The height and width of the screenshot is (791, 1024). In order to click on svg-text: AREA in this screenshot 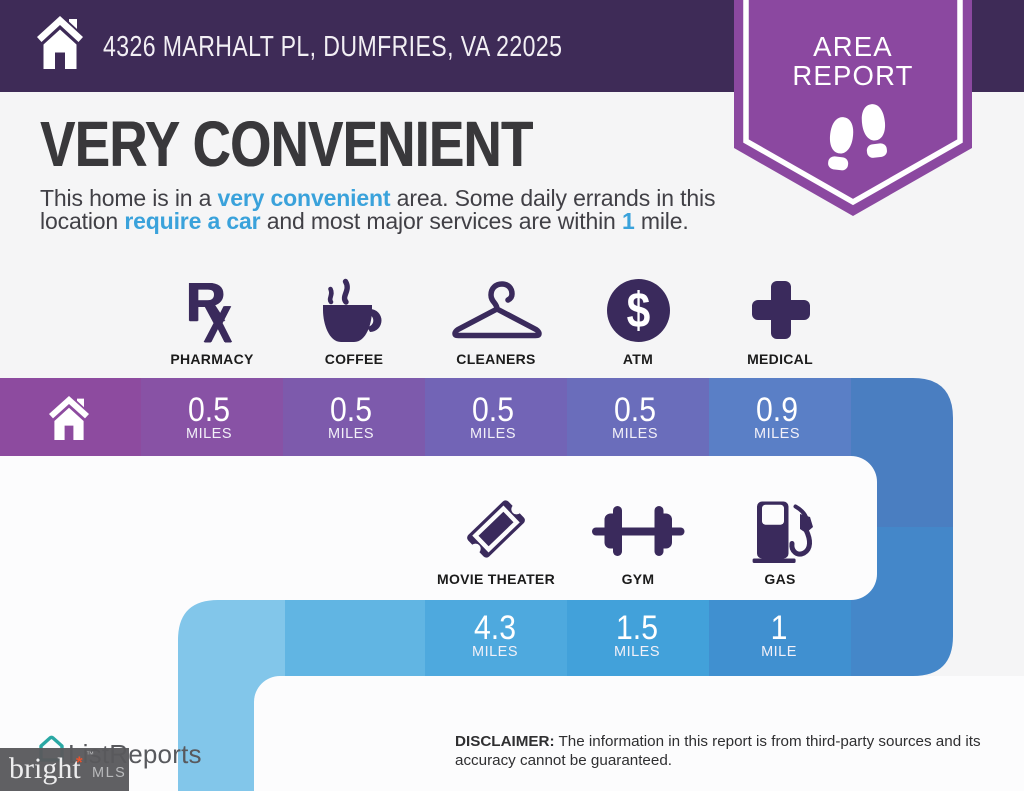, I will do `click(853, 46)`.